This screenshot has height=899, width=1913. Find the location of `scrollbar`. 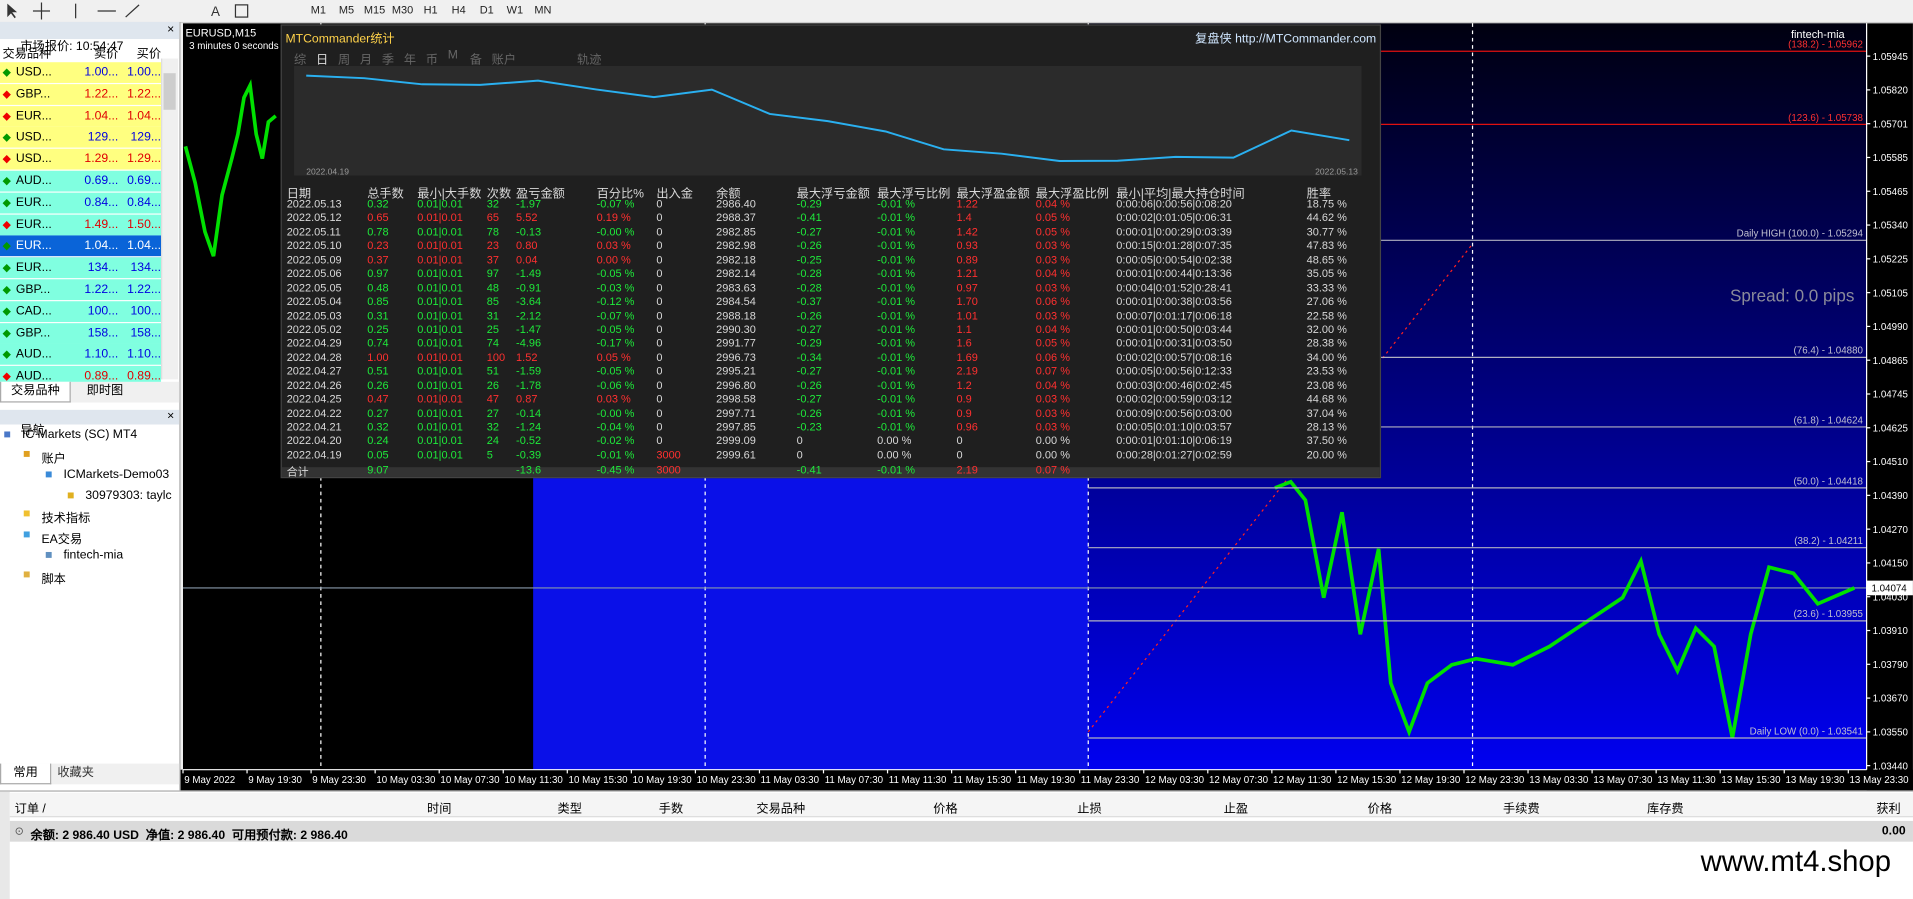

scrollbar is located at coordinates (170, 219).